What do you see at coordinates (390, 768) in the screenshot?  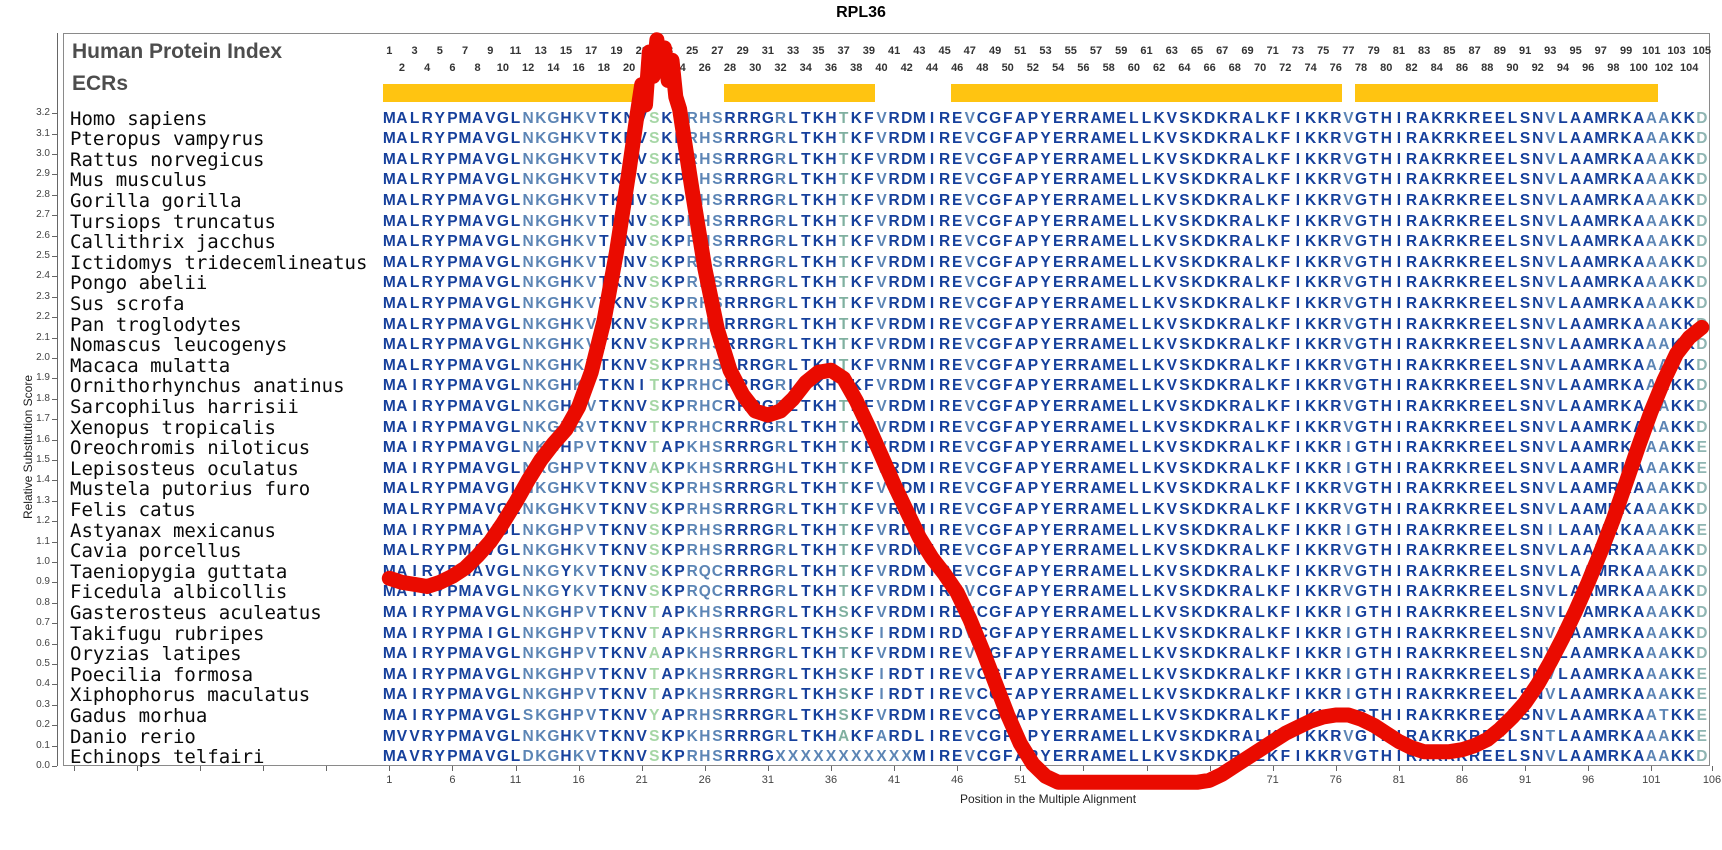 I see `x-axis-tick` at bounding box center [390, 768].